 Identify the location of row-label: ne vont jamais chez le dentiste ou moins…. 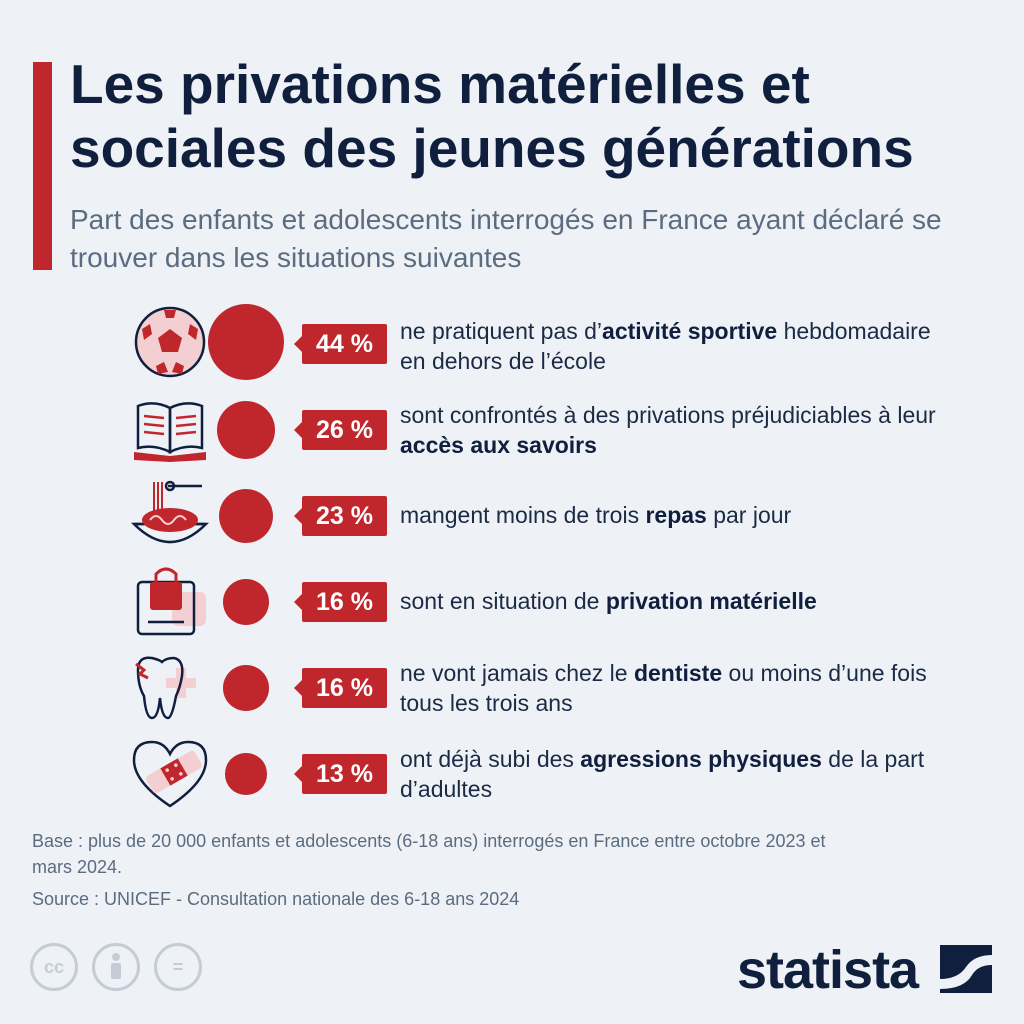
(680, 688).